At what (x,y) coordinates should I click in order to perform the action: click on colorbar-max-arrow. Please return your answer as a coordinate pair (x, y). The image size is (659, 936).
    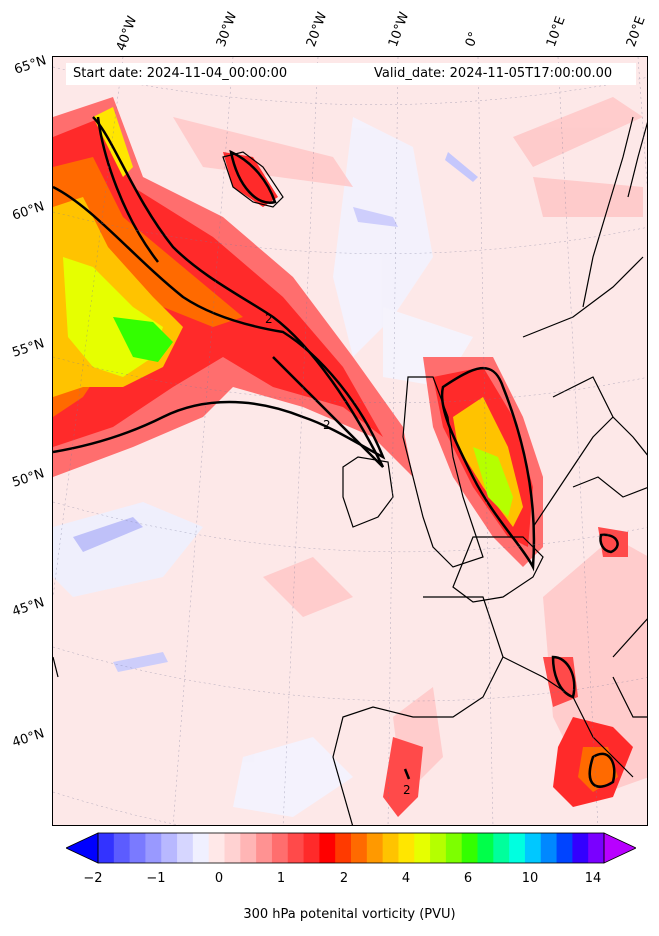
    Looking at the image, I should click on (619, 848).